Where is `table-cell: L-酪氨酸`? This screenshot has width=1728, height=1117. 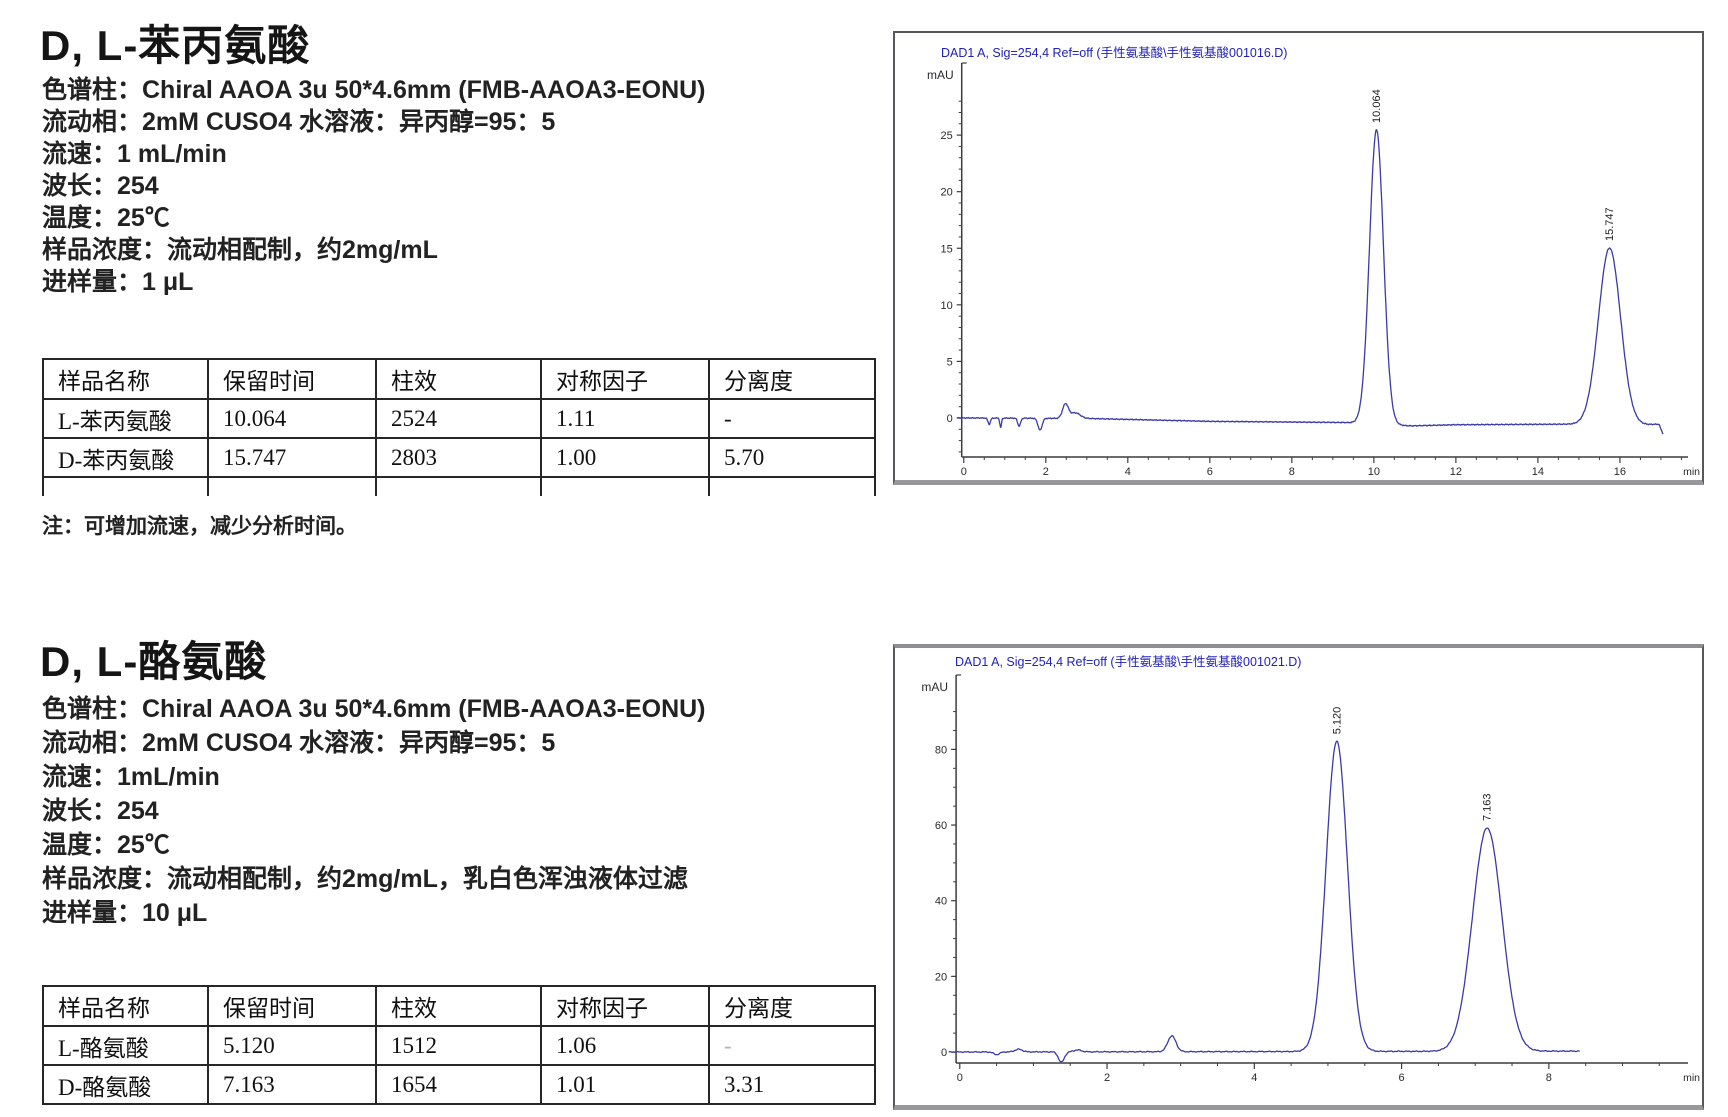 table-cell: L-酪氨酸 is located at coordinates (125, 1045).